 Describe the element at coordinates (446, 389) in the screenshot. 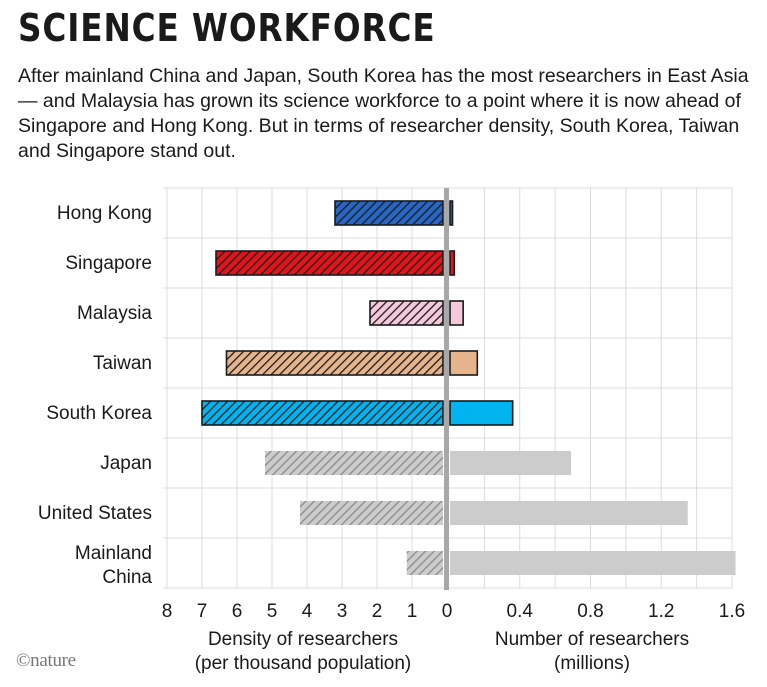

I see `zero-axis-line` at that location.